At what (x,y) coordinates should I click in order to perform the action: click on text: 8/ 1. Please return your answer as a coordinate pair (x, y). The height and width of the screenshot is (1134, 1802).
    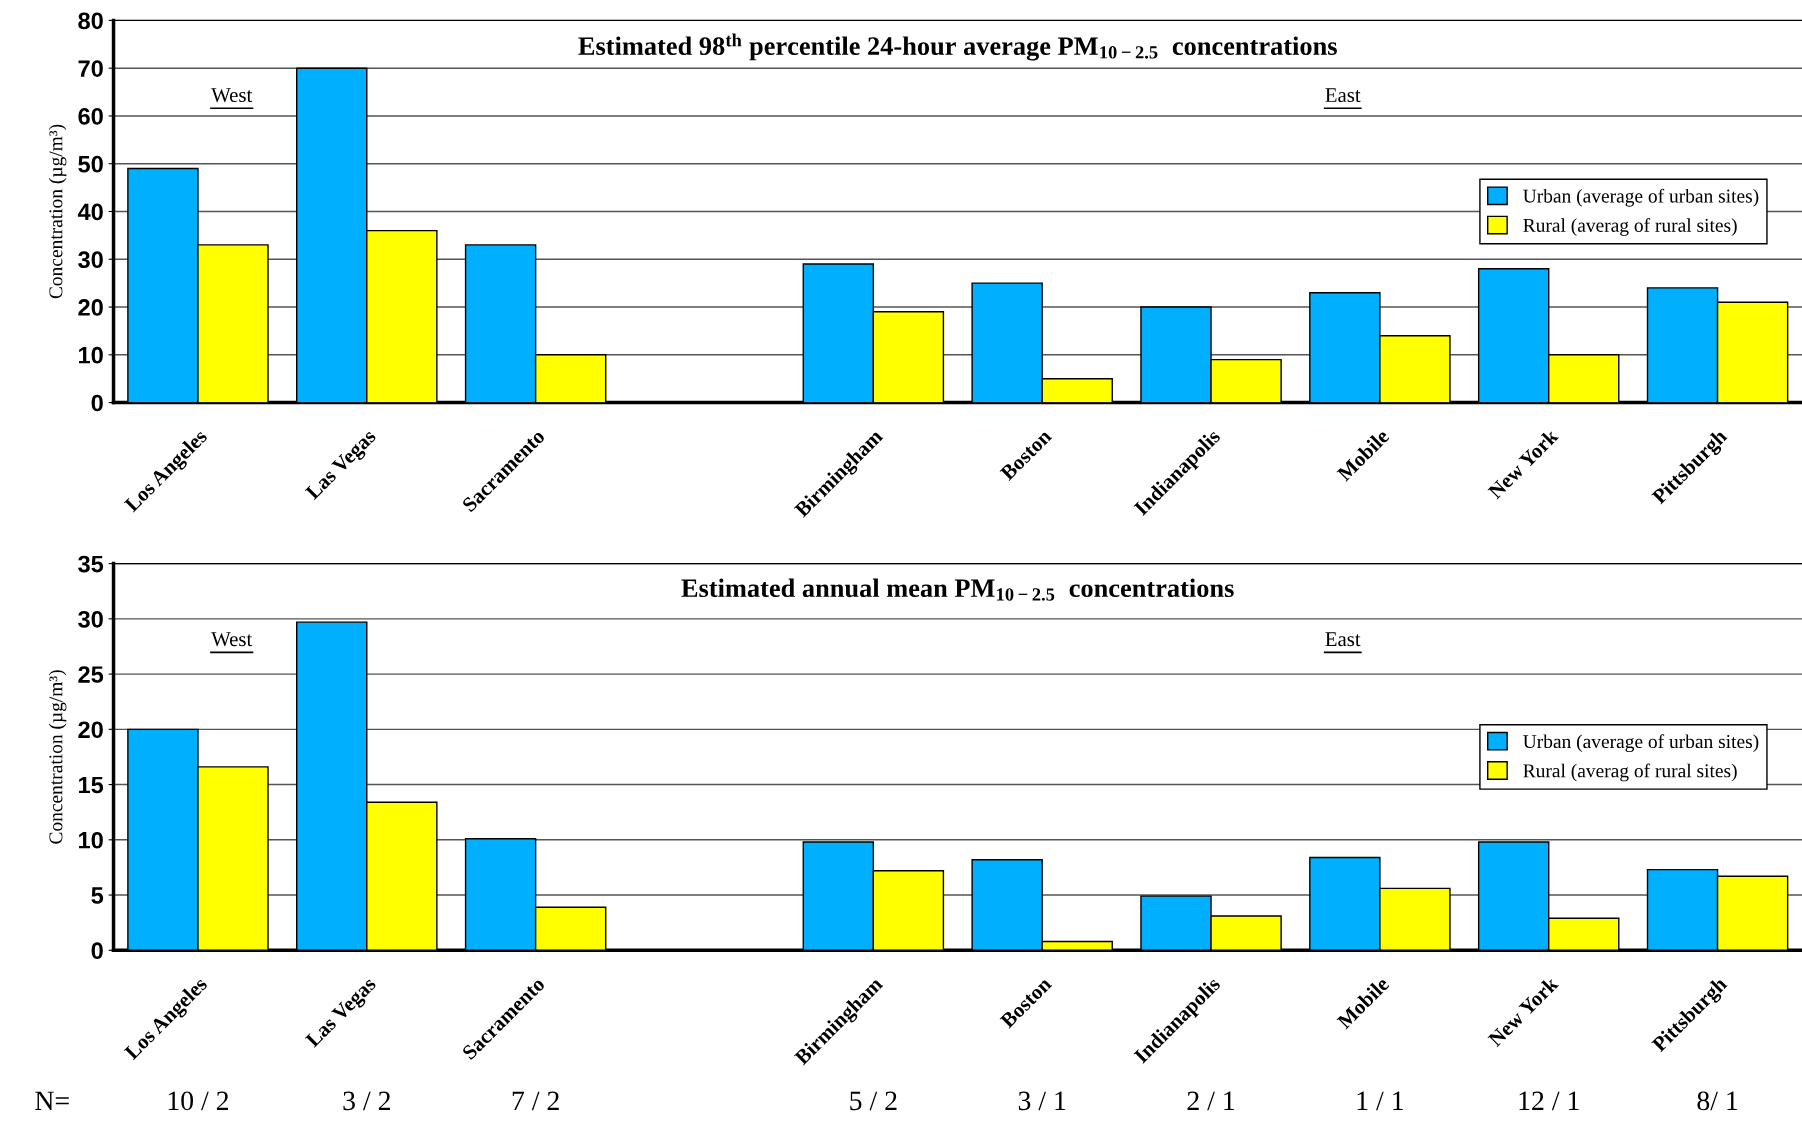
    Looking at the image, I should click on (1717, 1101).